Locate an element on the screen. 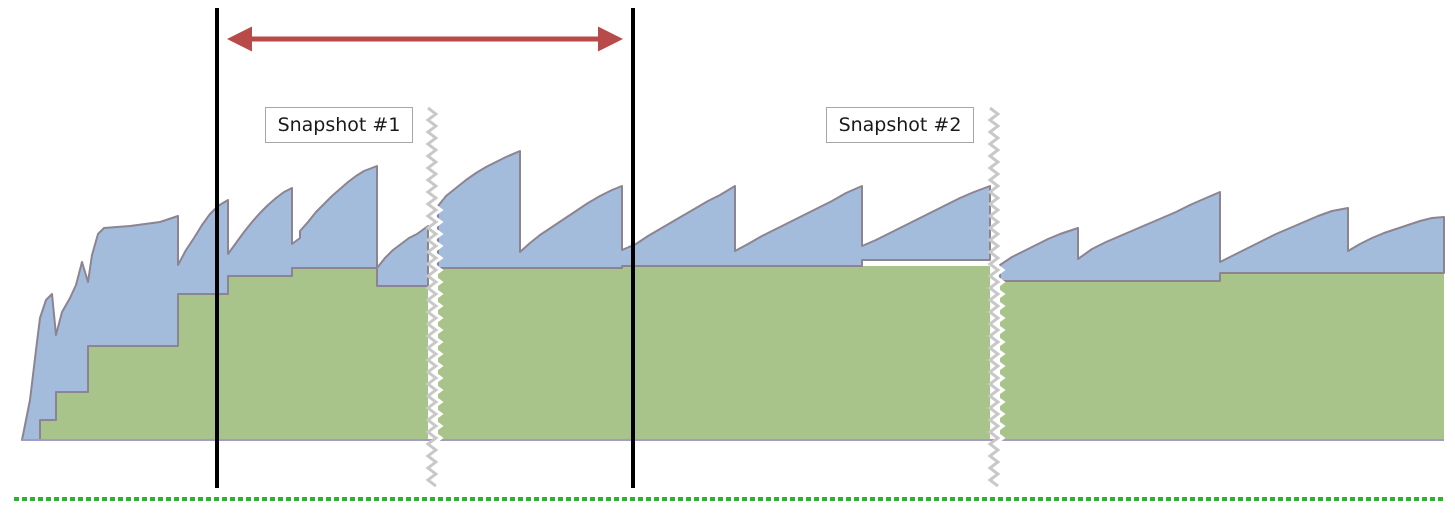  snapshot-separator-1-edge is located at coordinates (437, 297).